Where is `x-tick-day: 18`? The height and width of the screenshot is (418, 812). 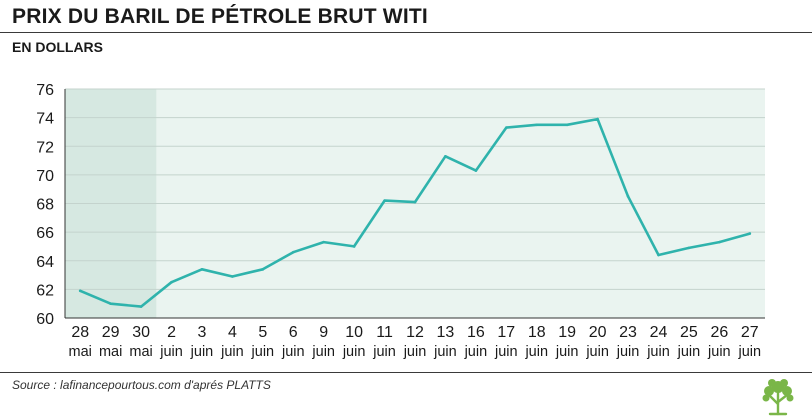
x-tick-day: 18 is located at coordinates (537, 332).